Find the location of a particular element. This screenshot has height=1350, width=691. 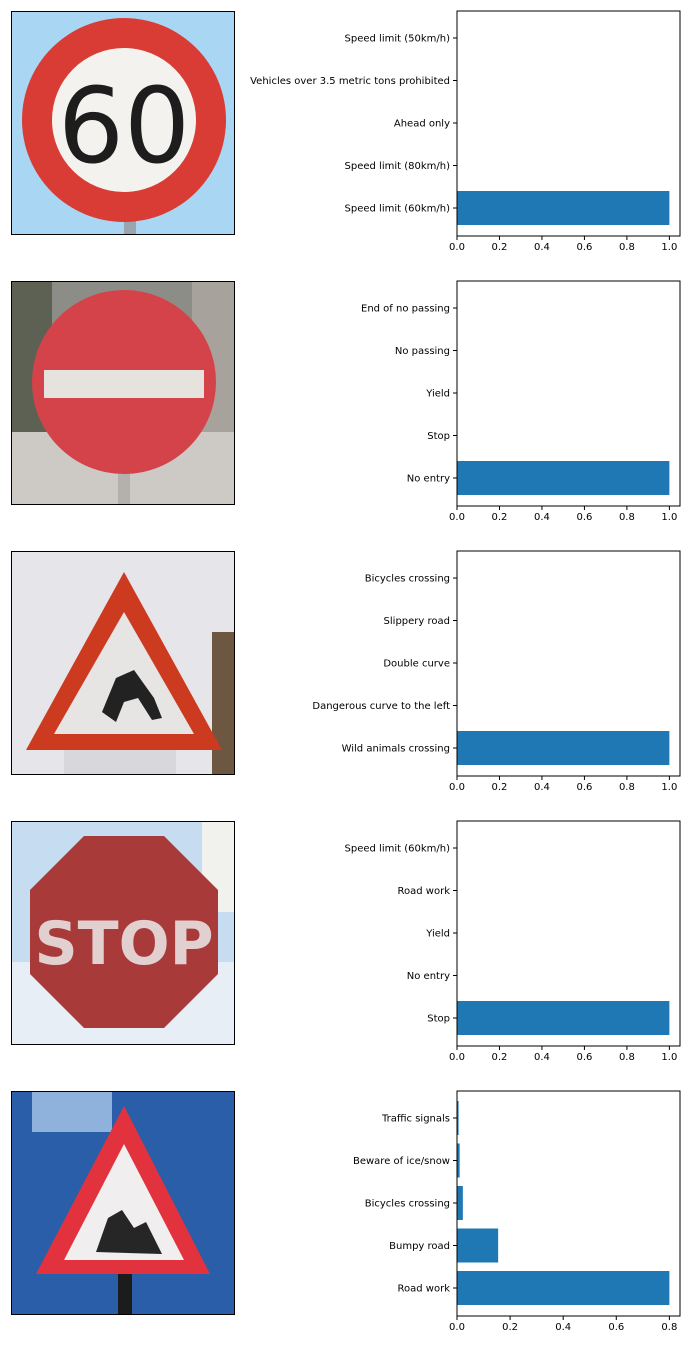

category-label: Traffic signals is located at coordinates (415, 1119).